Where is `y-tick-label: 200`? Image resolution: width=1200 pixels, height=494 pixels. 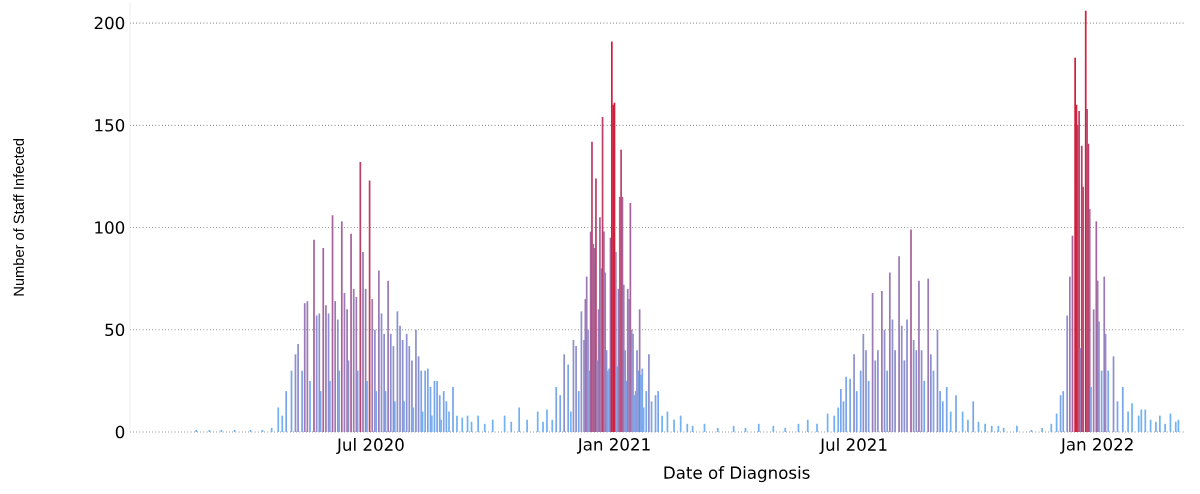
y-tick-label: 200 is located at coordinates (109, 23).